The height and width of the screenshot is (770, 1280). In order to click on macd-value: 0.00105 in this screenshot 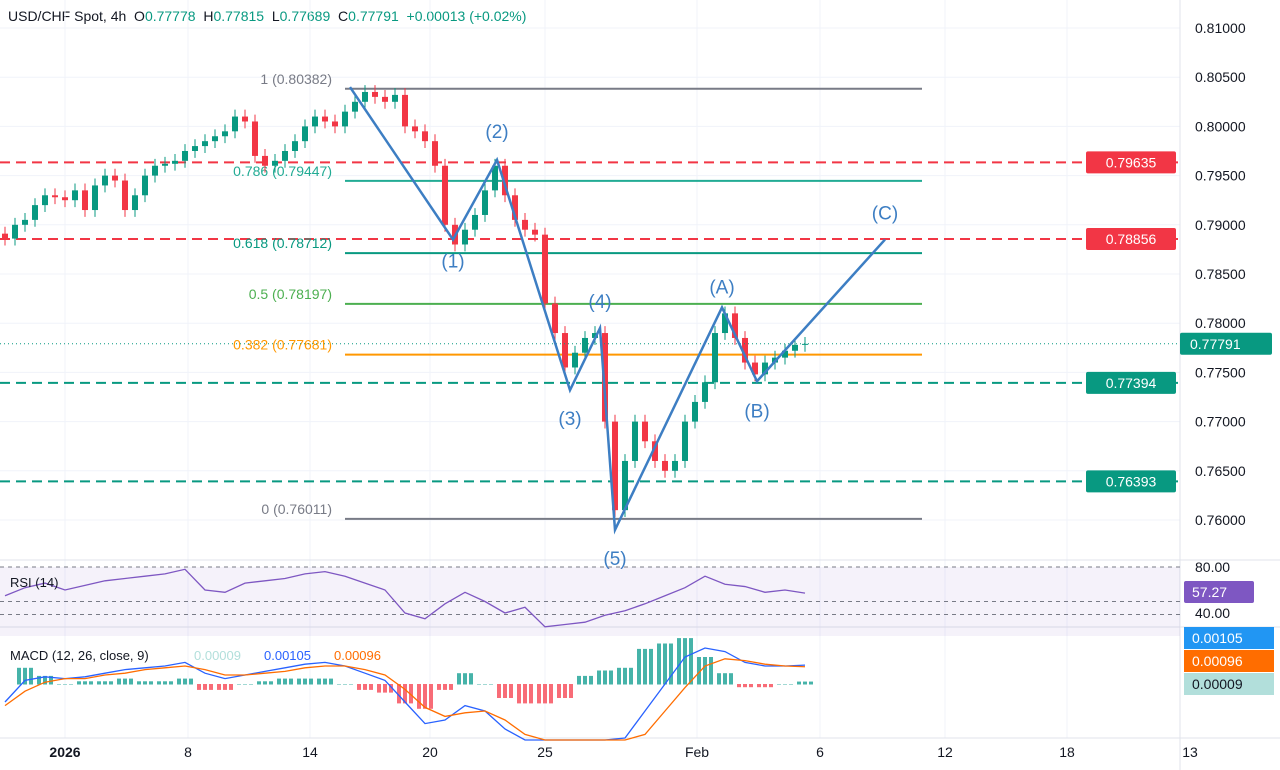, I will do `click(287, 655)`.